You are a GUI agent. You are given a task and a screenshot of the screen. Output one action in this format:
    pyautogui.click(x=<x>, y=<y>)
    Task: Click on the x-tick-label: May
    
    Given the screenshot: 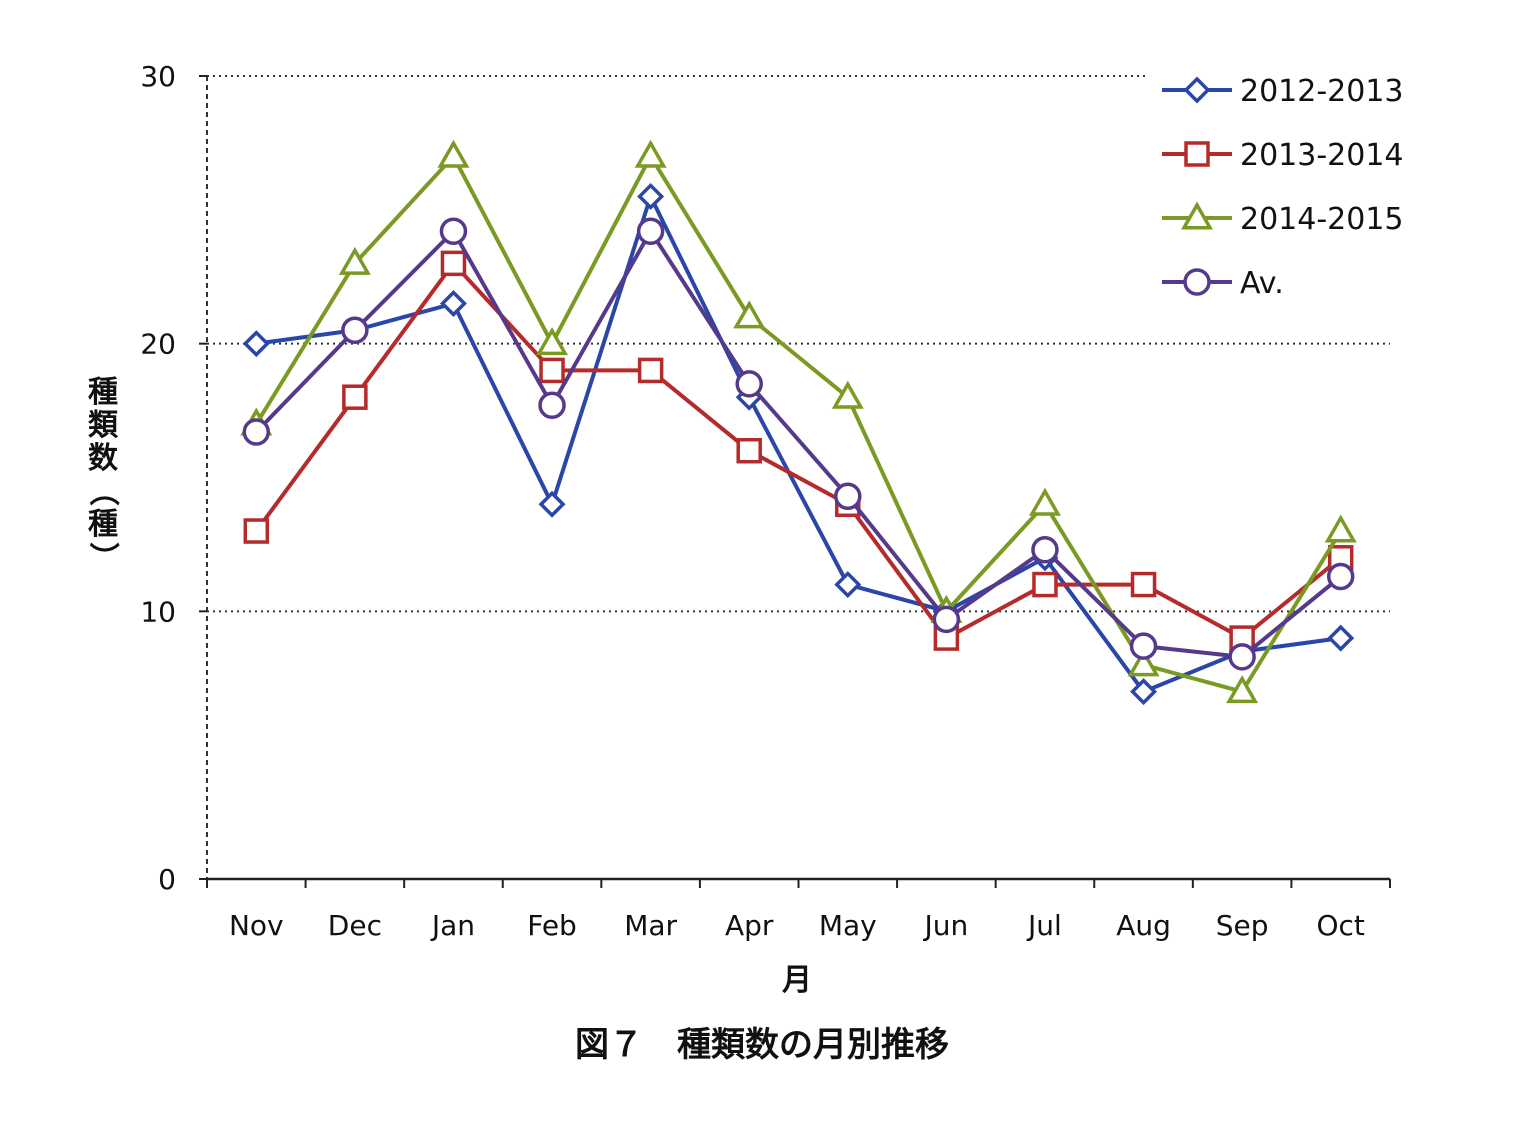 What is the action you would take?
    pyautogui.click(x=848, y=925)
    